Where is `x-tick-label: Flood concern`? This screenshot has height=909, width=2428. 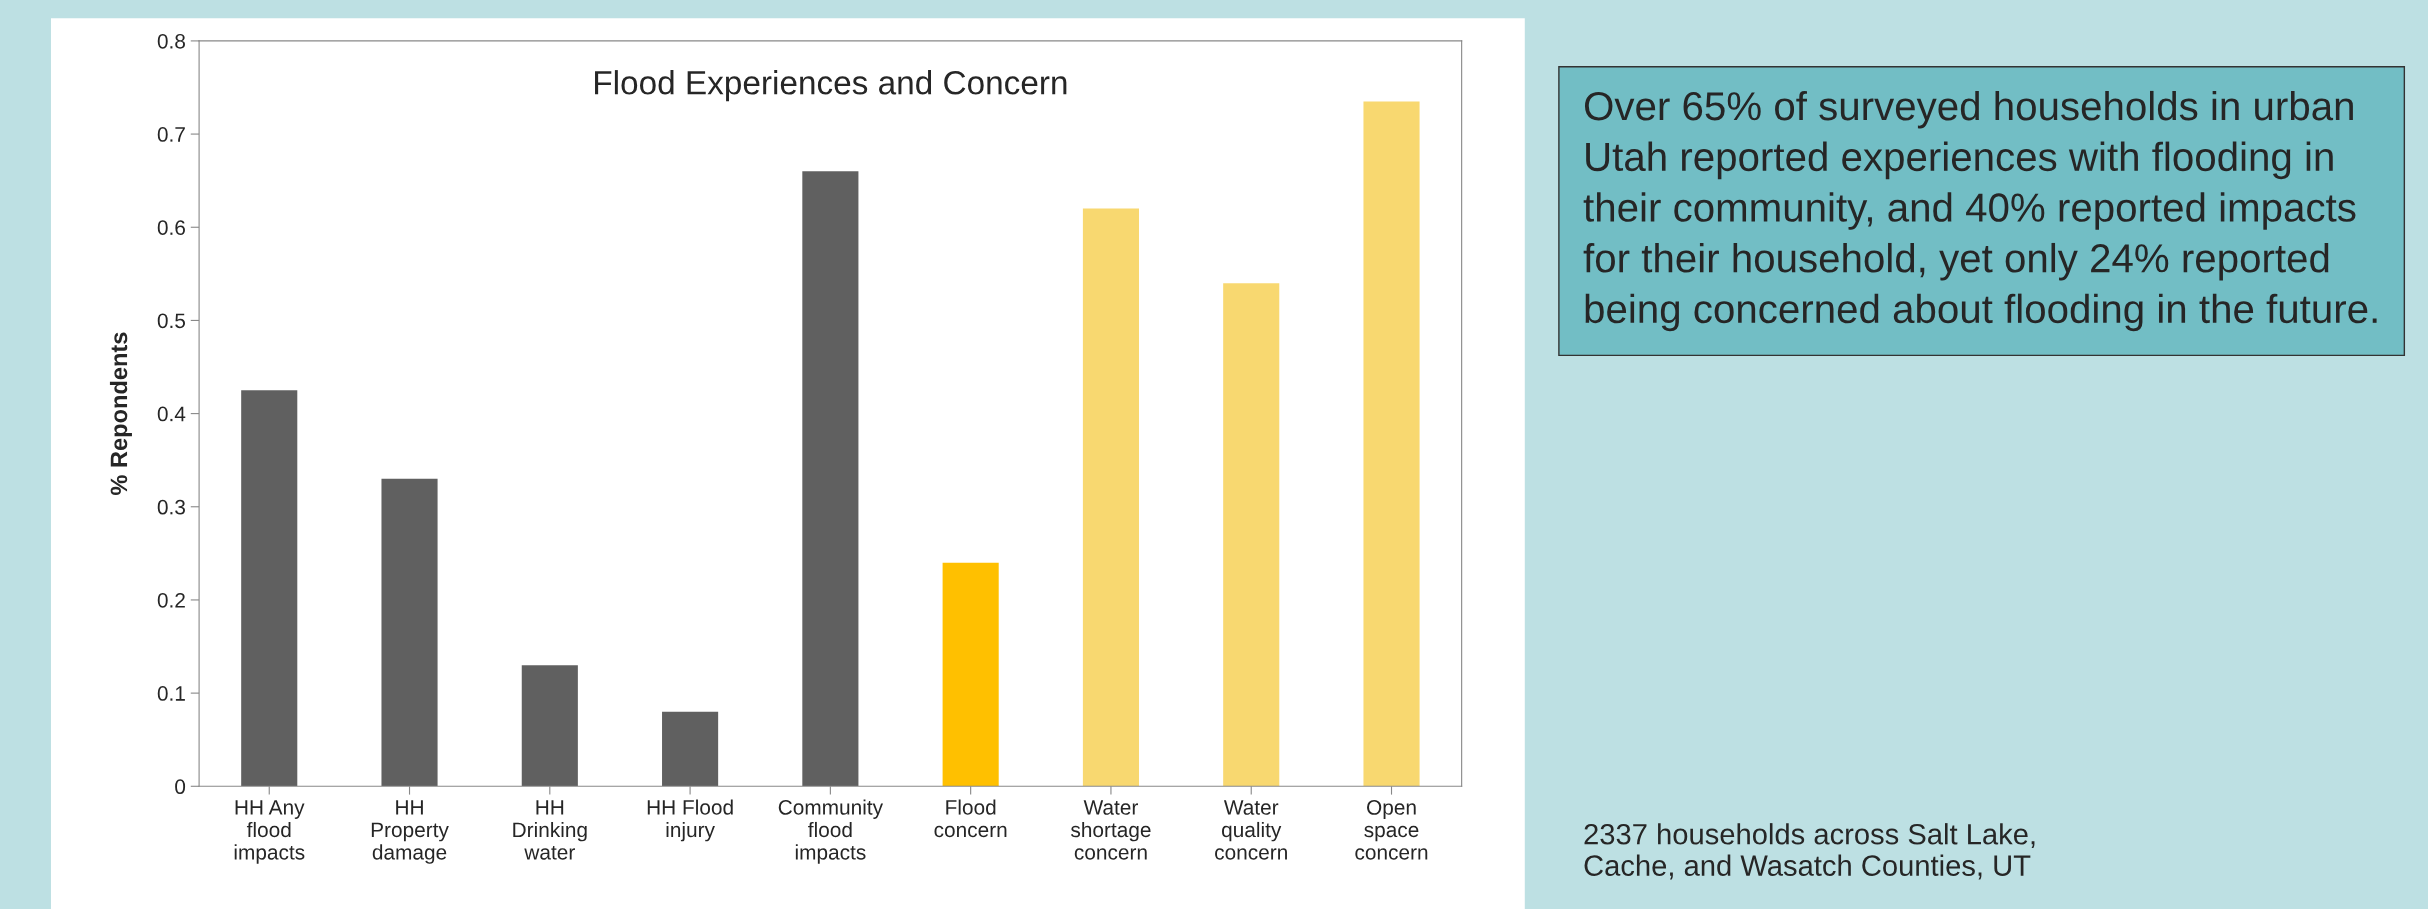
x-tick-label: Flood concern is located at coordinates (970, 818).